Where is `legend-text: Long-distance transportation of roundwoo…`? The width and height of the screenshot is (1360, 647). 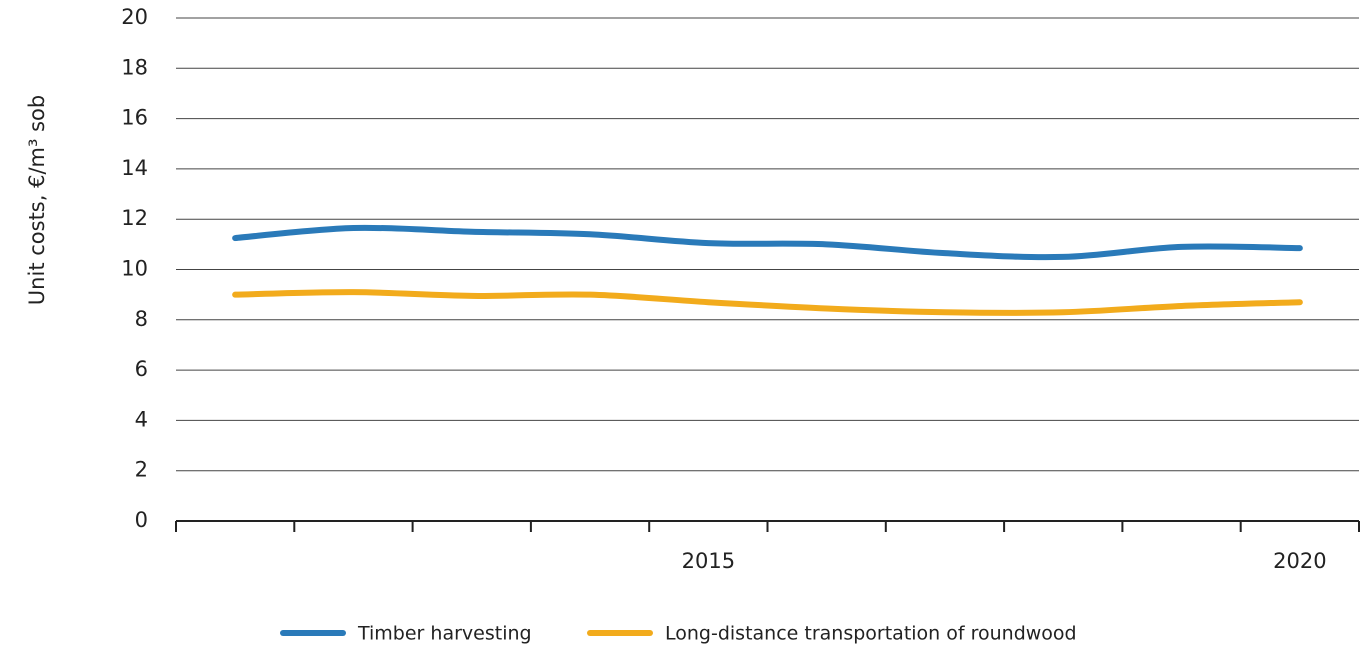
legend-text: Long-distance transportation of roundwoo… is located at coordinates (871, 634).